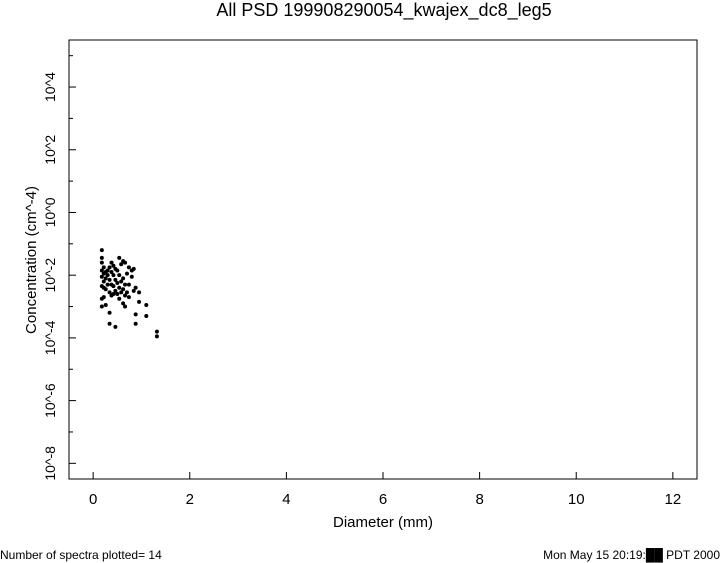 The image size is (720, 563). What do you see at coordinates (50, 275) in the screenshot?
I see `y-tick-label: 10^-2` at bounding box center [50, 275].